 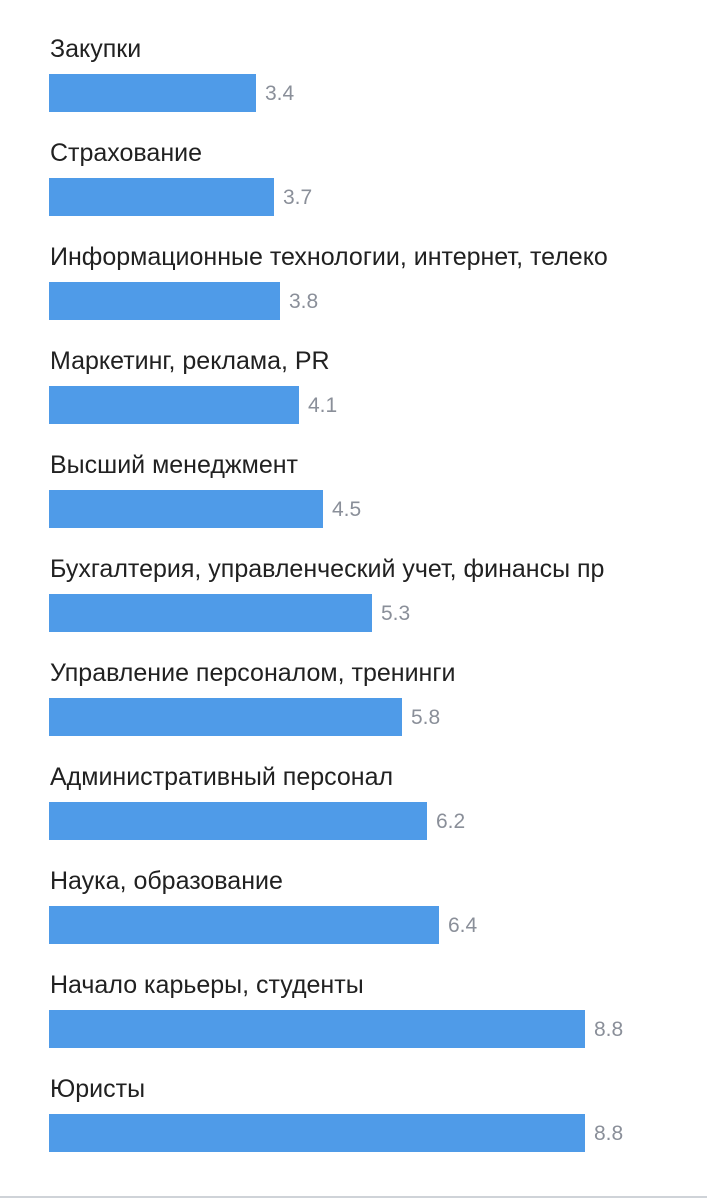 What do you see at coordinates (174, 465) in the screenshot?
I see `category-label: Высший менеджмент` at bounding box center [174, 465].